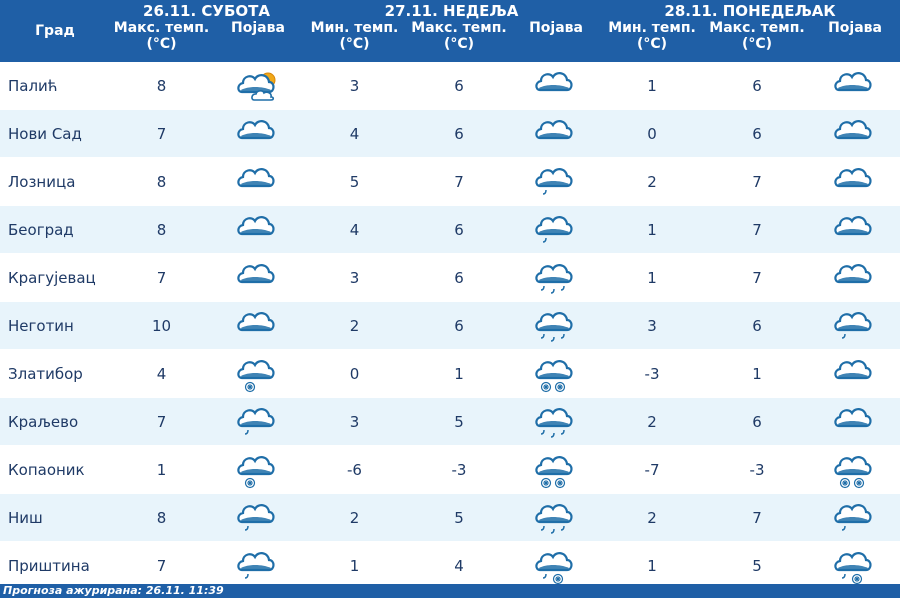  Describe the element at coordinates (55, 277) in the screenshot. I see `city-name: Крагујевац` at that location.